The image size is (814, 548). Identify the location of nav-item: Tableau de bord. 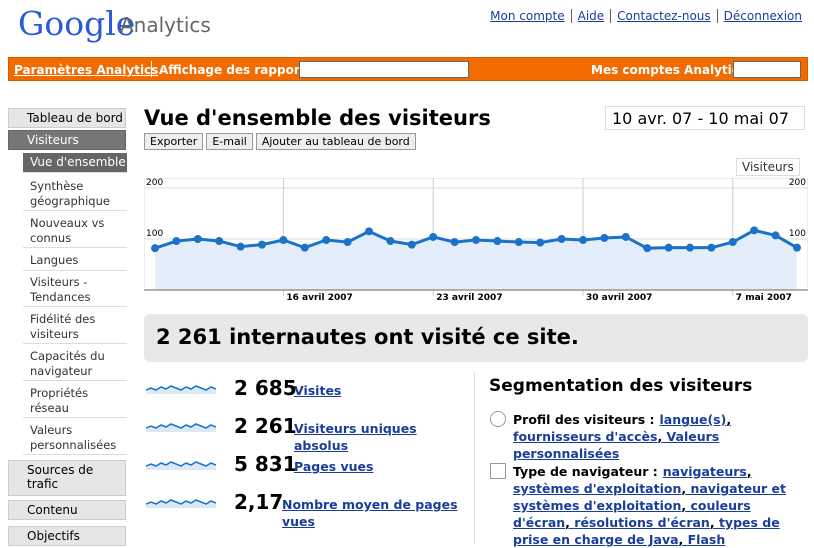
(67, 118).